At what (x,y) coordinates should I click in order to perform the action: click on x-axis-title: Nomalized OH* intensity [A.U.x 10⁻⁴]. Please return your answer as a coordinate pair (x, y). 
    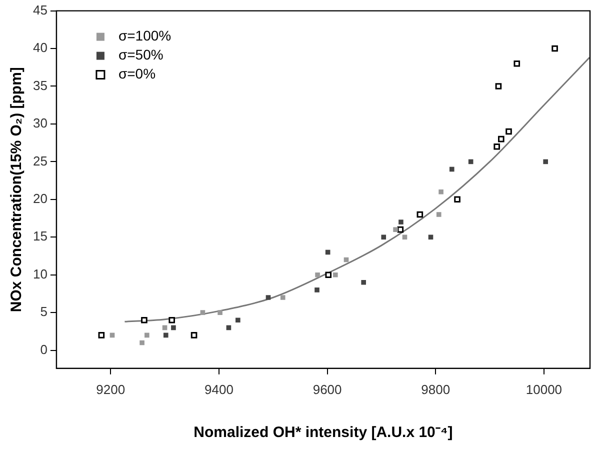
    Looking at the image, I should click on (323, 433).